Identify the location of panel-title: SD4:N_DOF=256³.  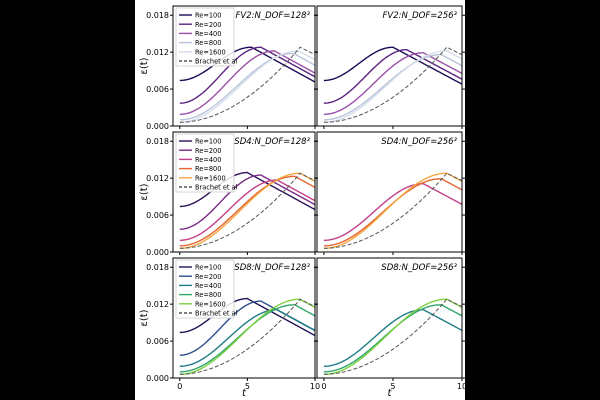
(419, 142).